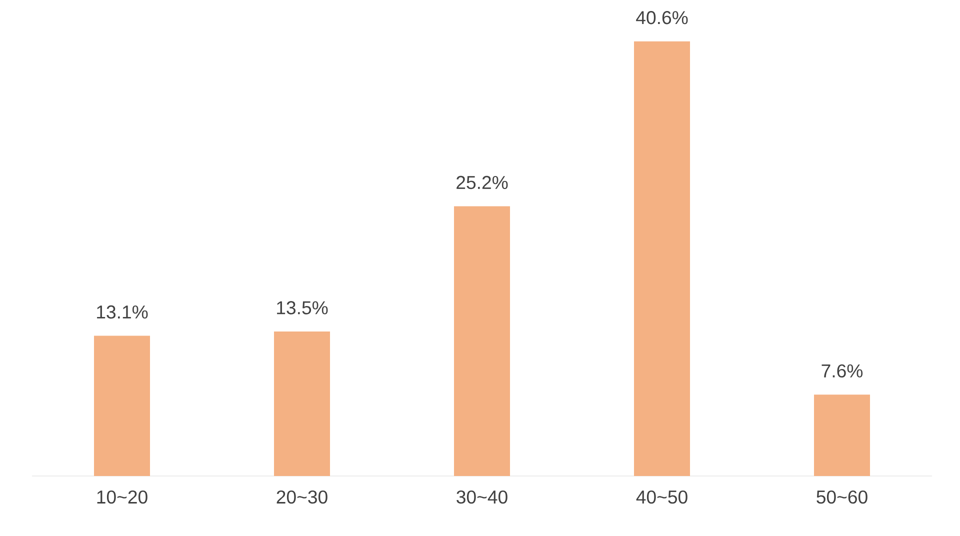  What do you see at coordinates (482, 183) in the screenshot?
I see `data-label: 25.2%` at bounding box center [482, 183].